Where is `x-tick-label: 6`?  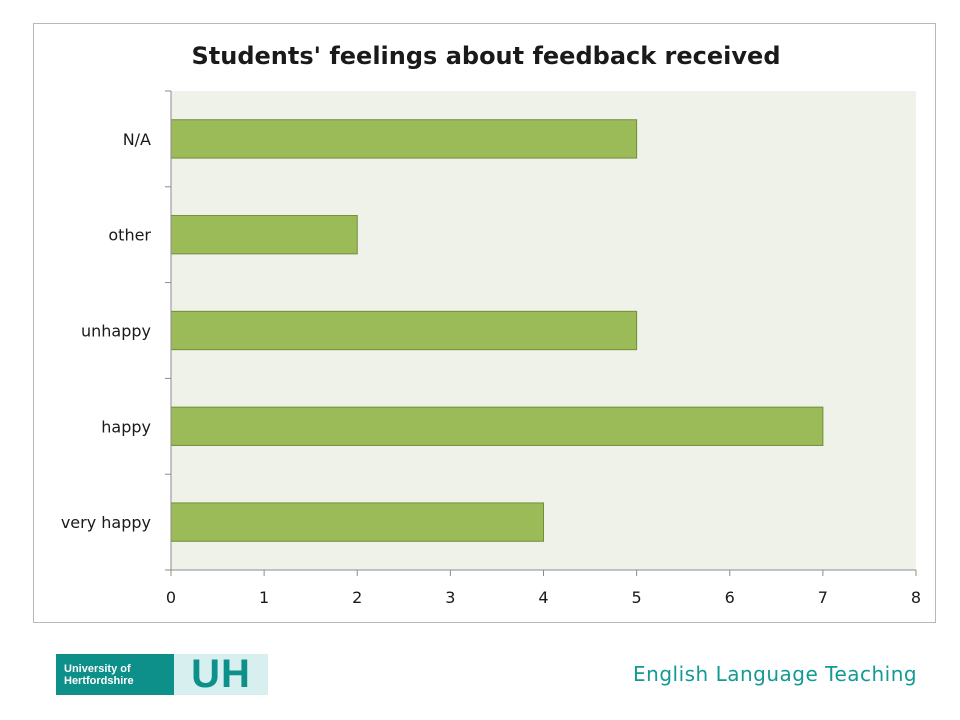 x-tick-label: 6 is located at coordinates (730, 597).